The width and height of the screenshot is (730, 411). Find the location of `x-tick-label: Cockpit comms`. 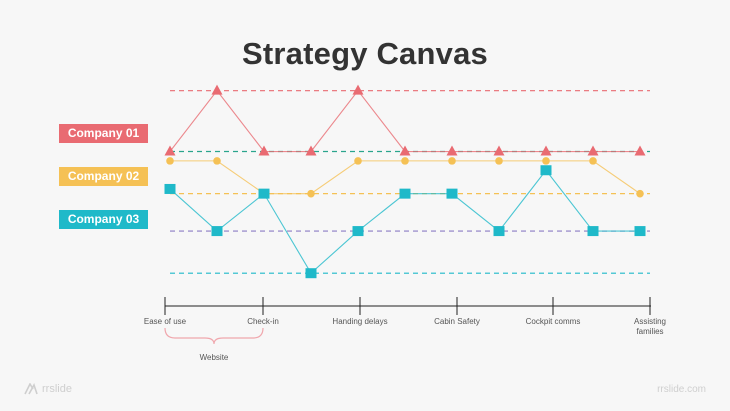

x-tick-label: Cockpit comms is located at coordinates (553, 321).